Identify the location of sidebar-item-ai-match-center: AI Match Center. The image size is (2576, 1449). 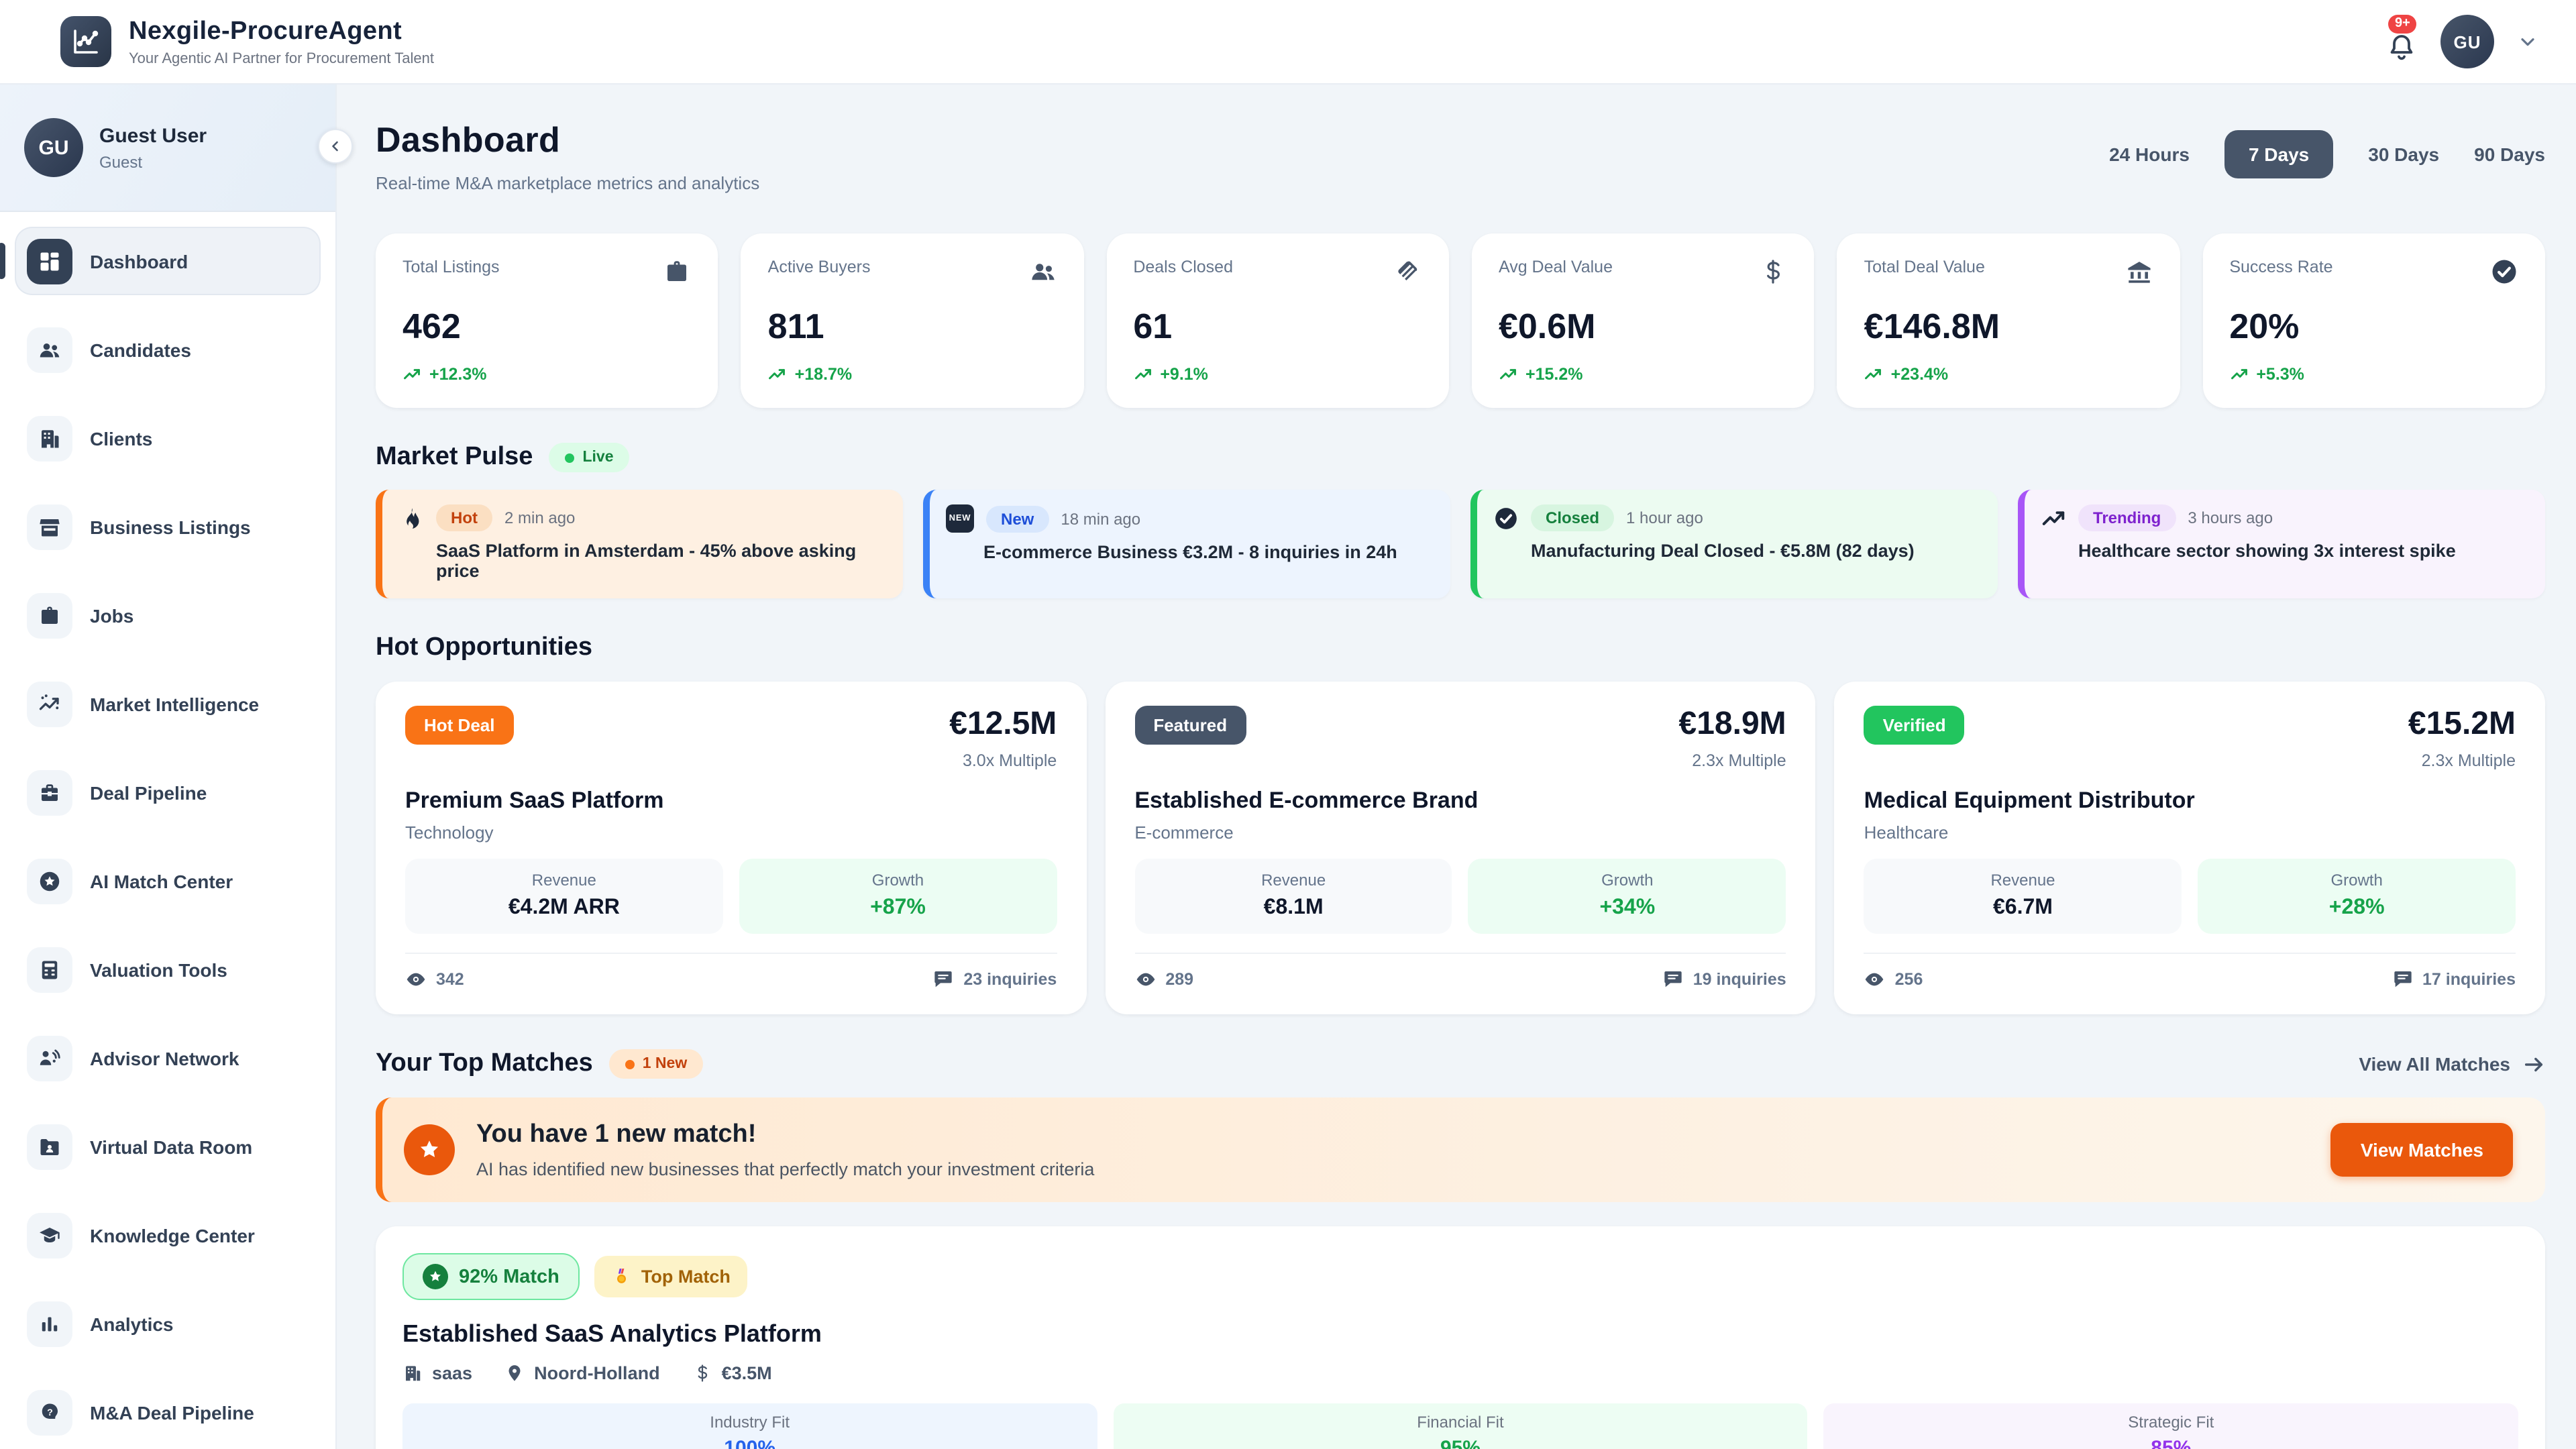
(167, 881).